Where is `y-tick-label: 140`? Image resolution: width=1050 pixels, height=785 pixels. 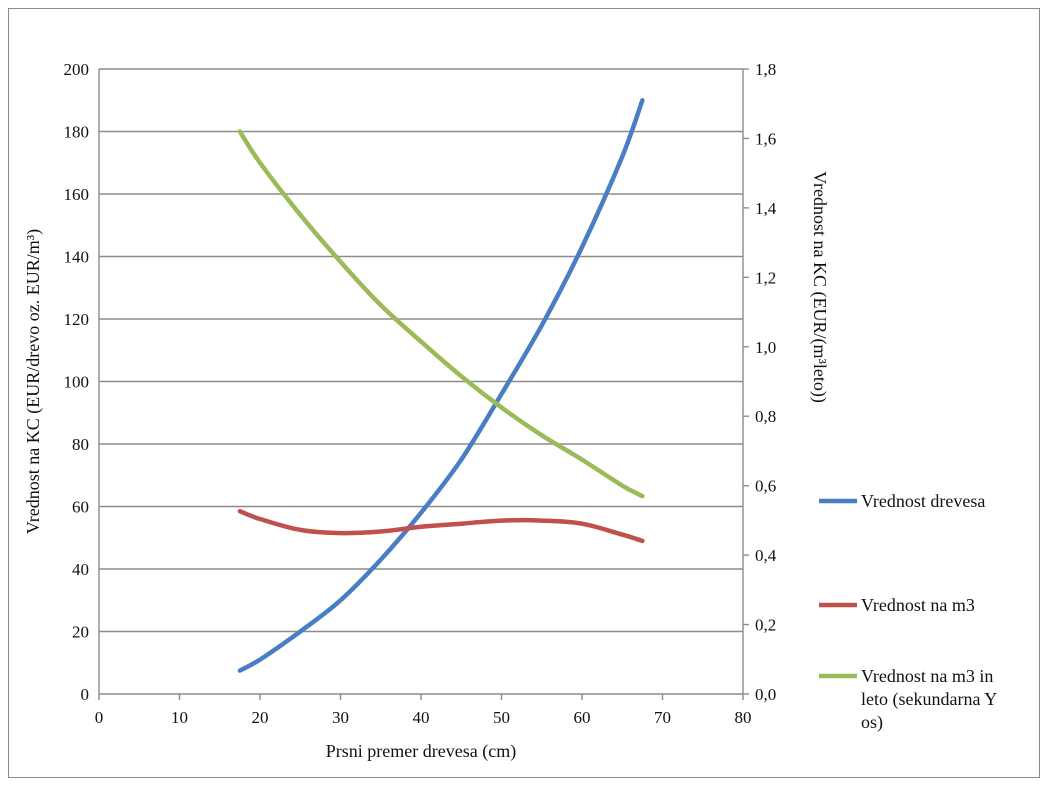 y-tick-label: 140 is located at coordinates (77, 257).